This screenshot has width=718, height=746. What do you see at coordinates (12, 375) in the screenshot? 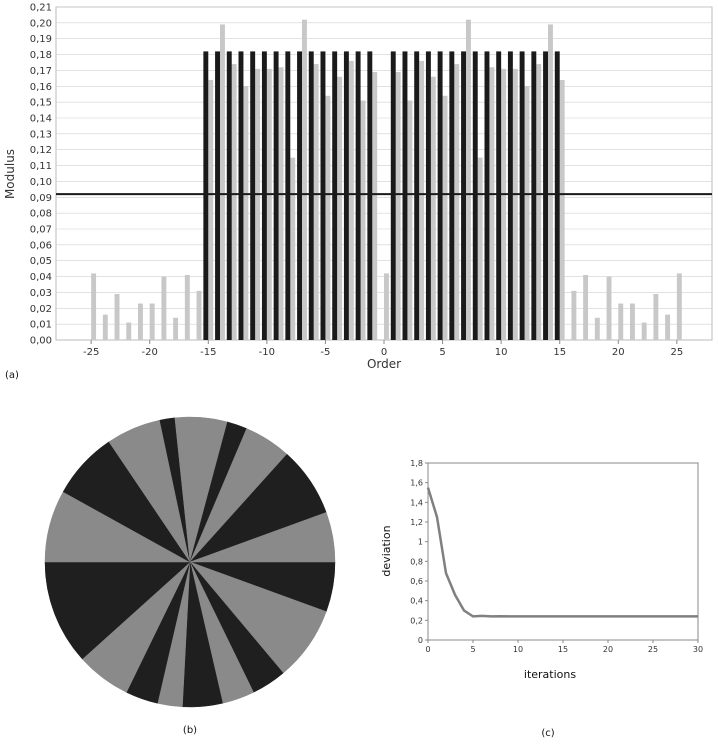
I see `panel-label-a: (a)` at bounding box center [12, 375].